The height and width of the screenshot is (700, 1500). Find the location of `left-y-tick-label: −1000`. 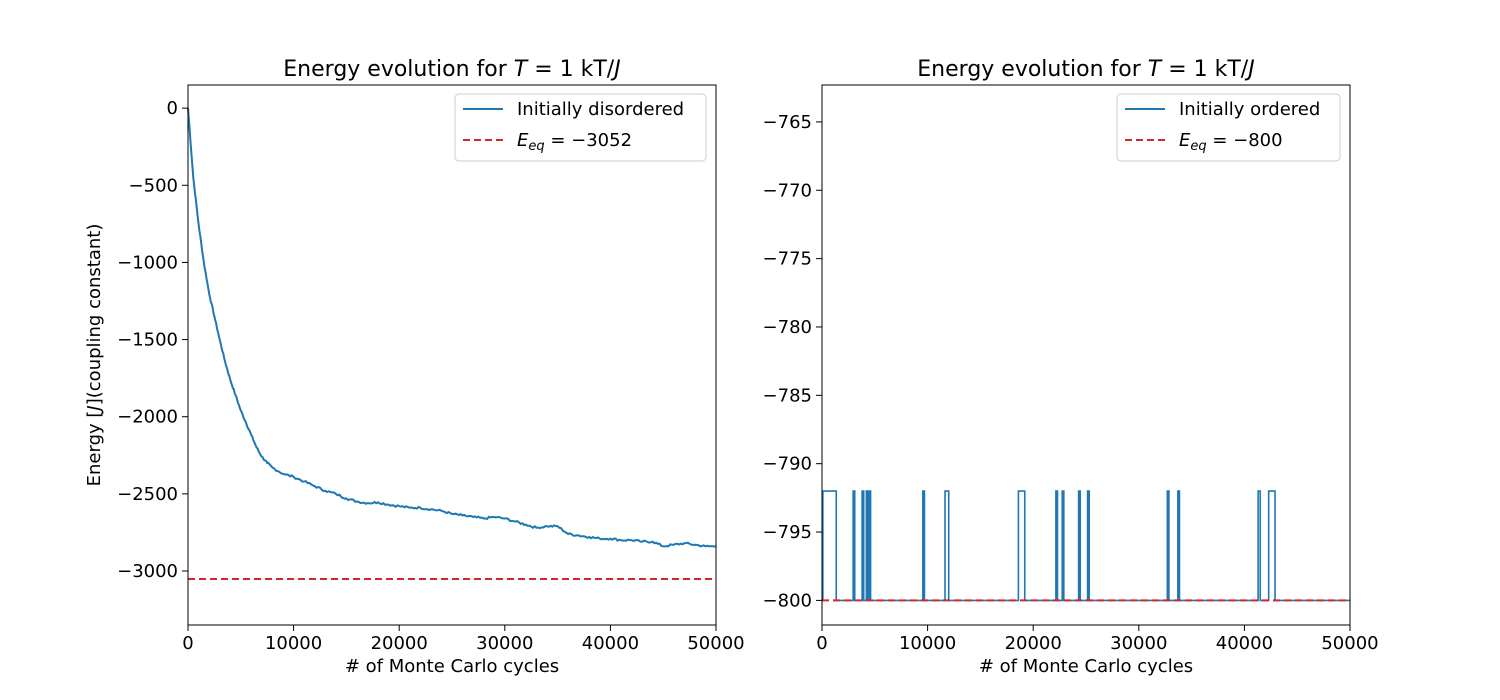

left-y-tick-label: −1000 is located at coordinates (147, 262).